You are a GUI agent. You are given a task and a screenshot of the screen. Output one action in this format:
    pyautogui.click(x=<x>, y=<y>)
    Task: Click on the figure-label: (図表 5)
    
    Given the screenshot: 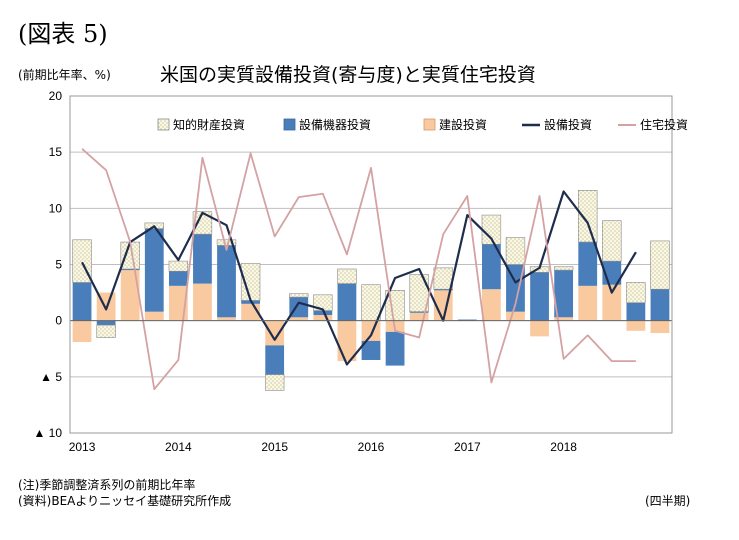 What is the action you would take?
    pyautogui.click(x=63, y=34)
    